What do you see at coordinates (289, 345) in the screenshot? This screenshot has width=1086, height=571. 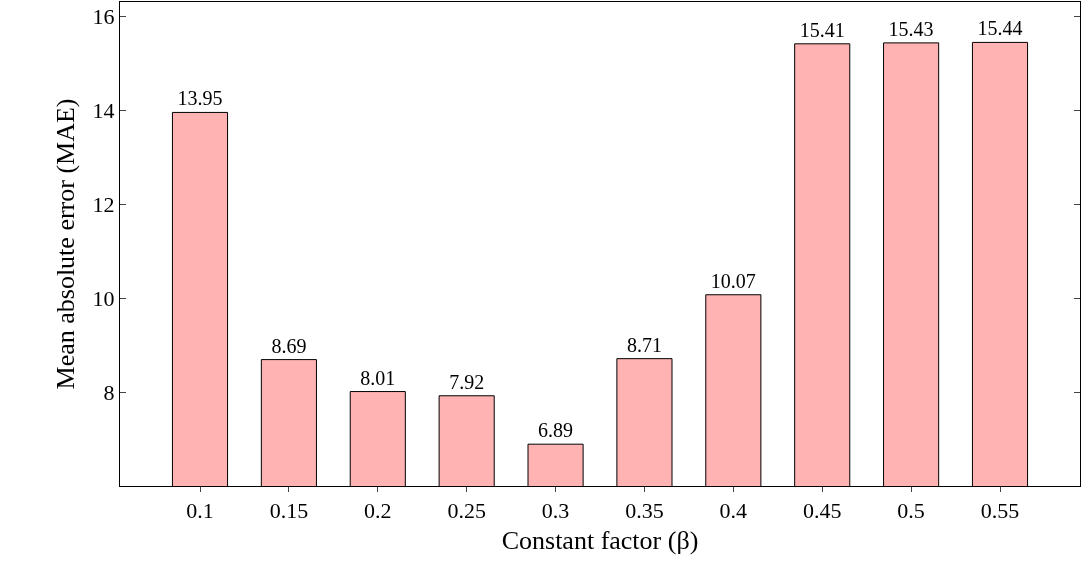 I see `data-label: 8.69` at bounding box center [289, 345].